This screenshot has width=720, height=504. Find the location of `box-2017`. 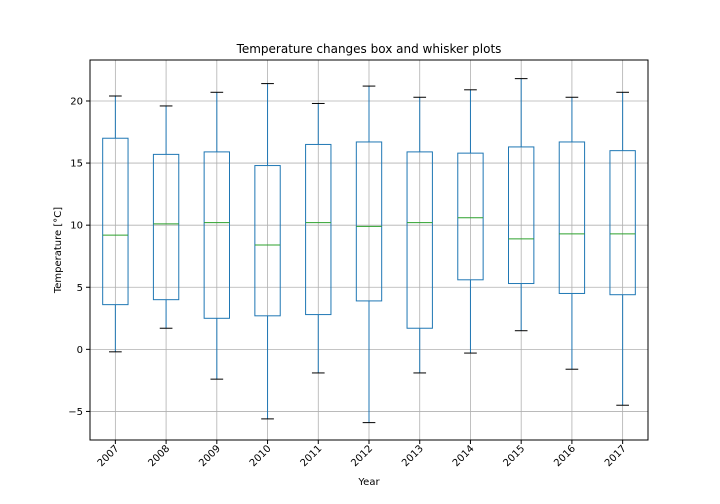

box-2017 is located at coordinates (622, 248).